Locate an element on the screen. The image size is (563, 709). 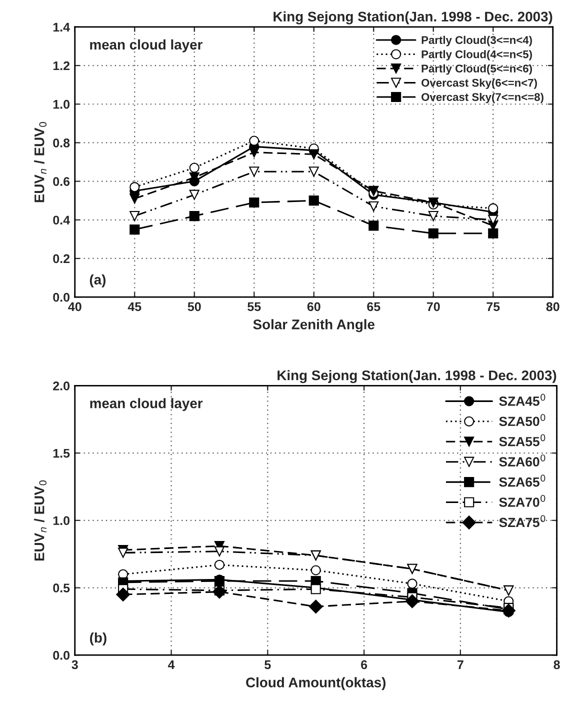
legend-label: SZA45$^{0}$ is located at coordinates (522, 400).